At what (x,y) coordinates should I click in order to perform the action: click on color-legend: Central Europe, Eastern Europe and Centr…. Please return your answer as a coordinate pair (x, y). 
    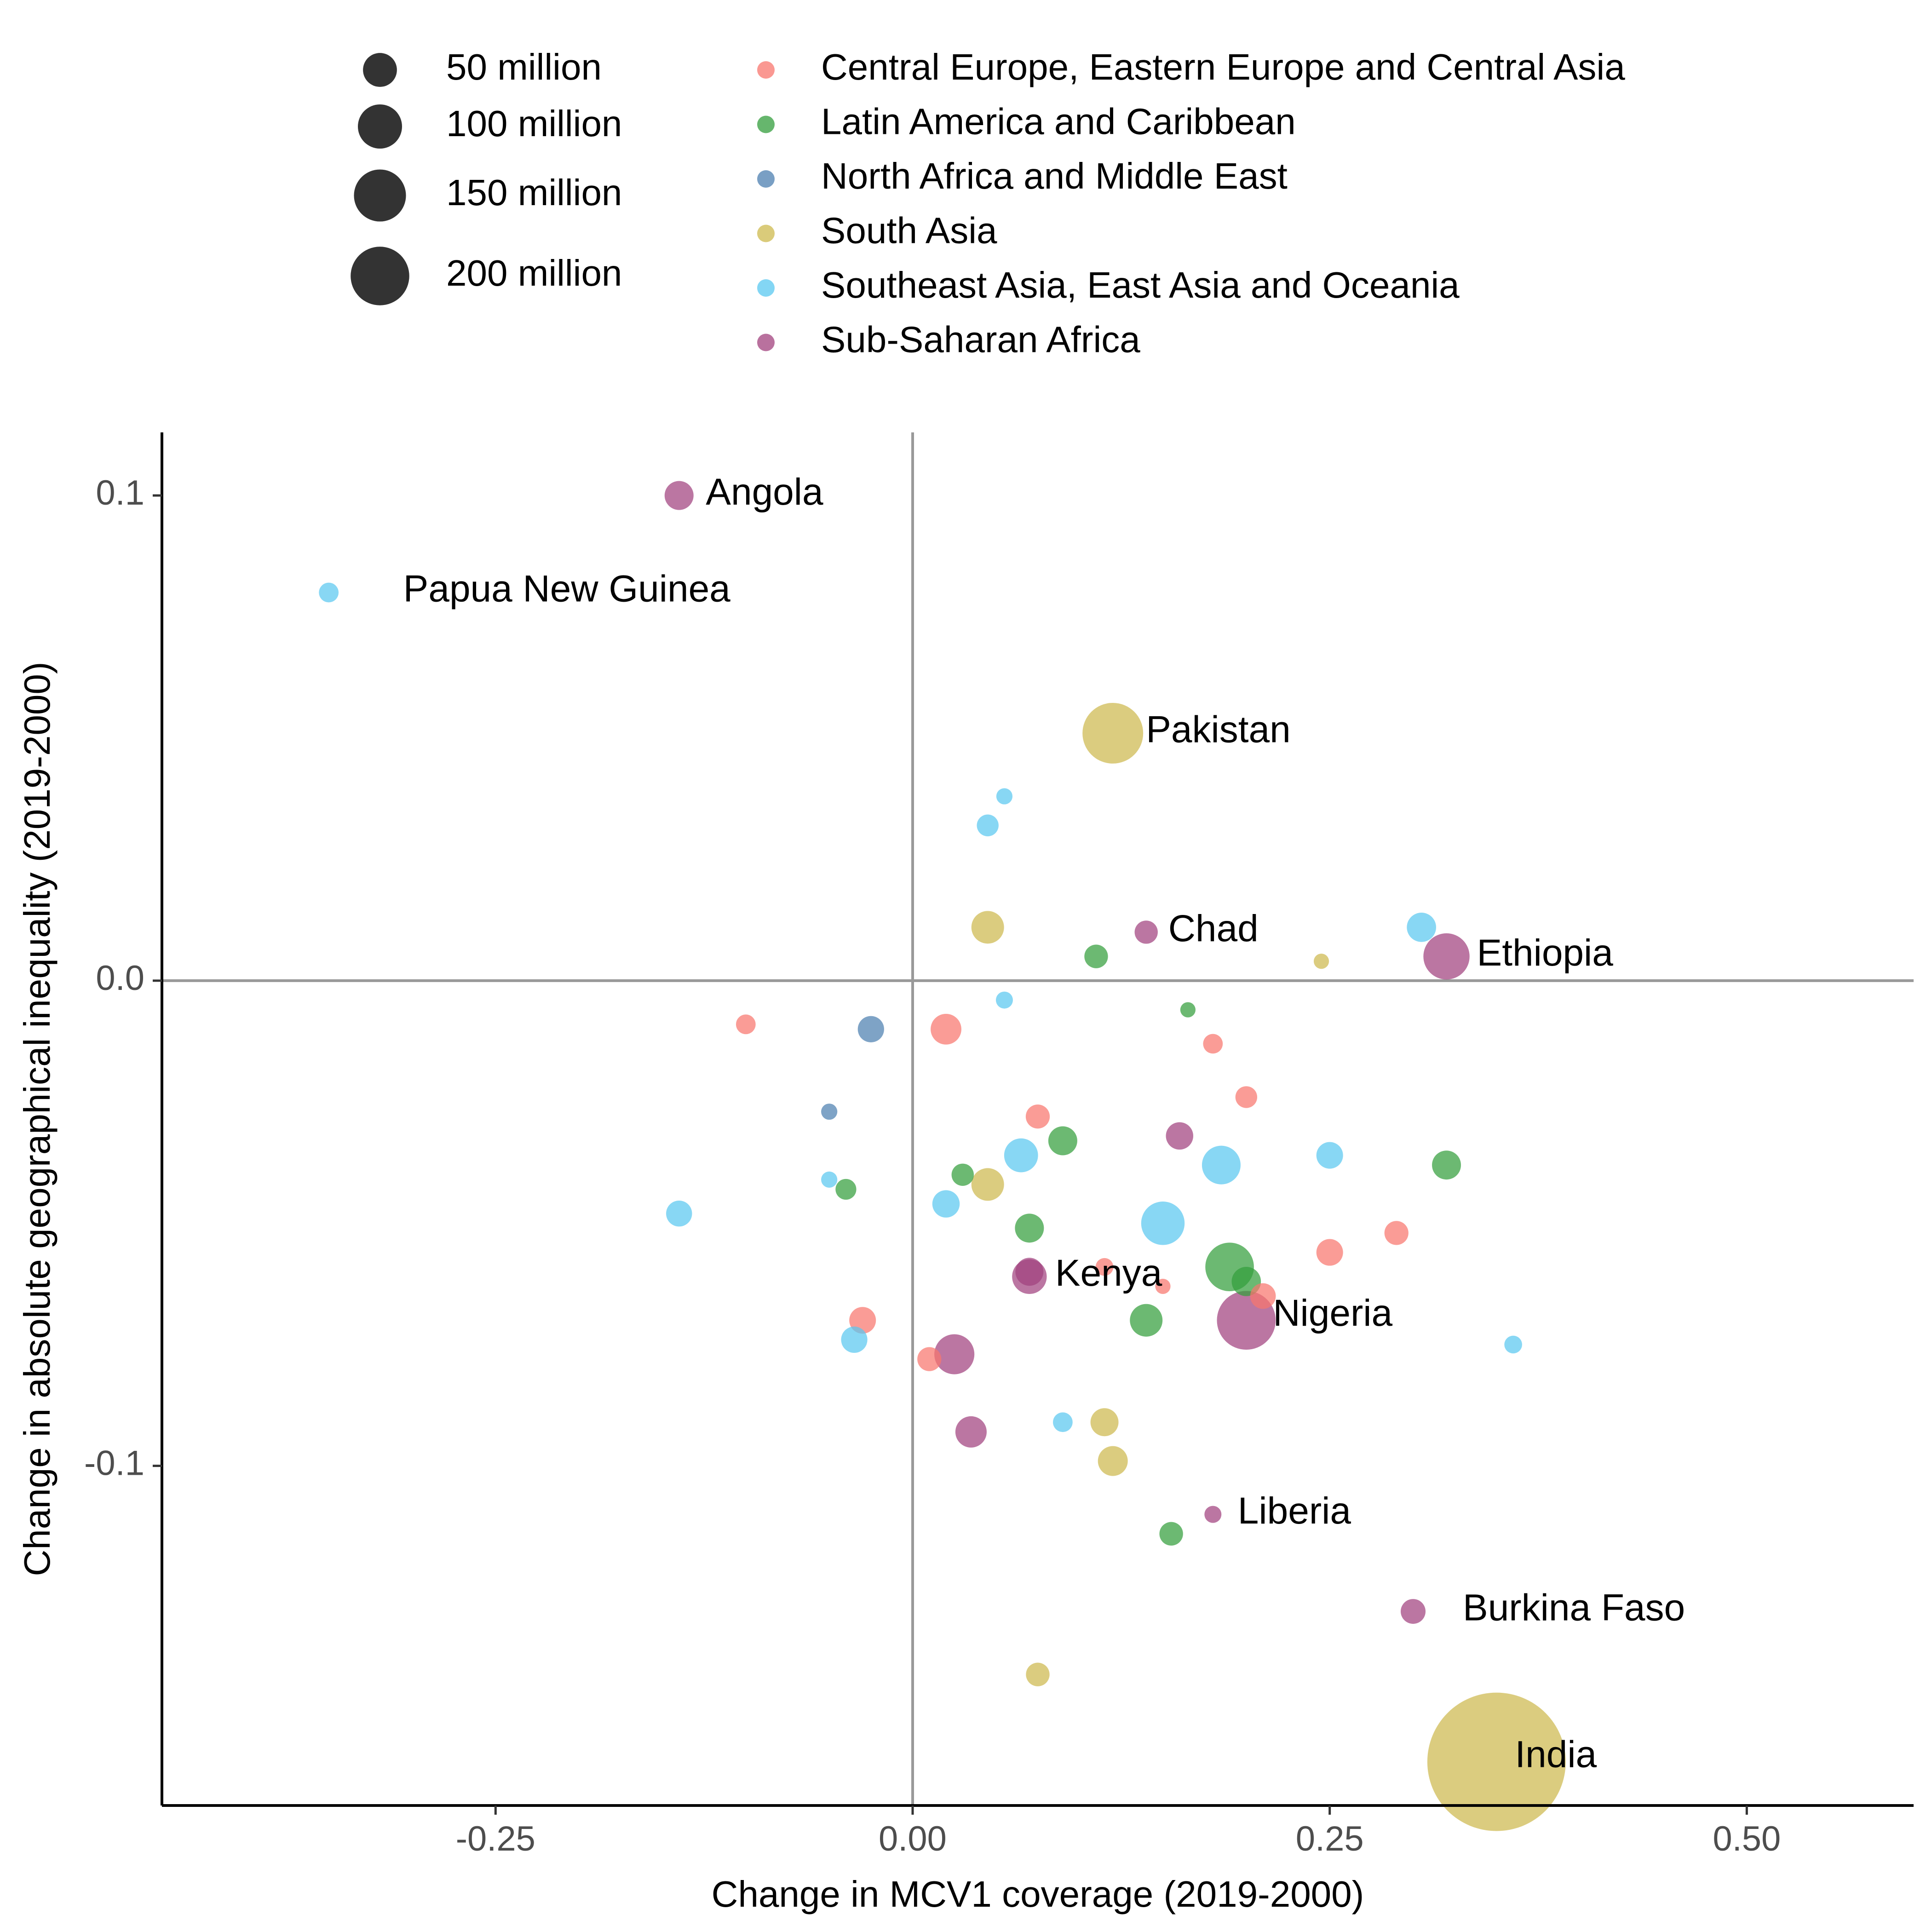
    Looking at the image, I should click on (1191, 203).